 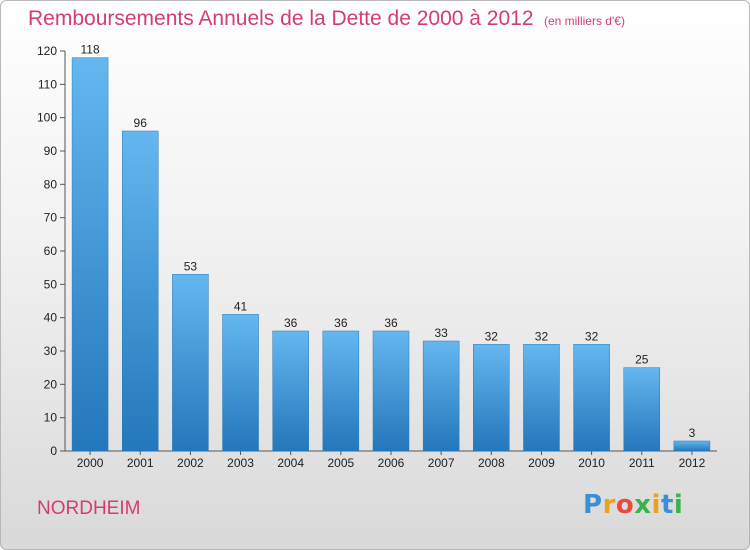 I want to click on logo-letter: t, so click(x=667, y=505).